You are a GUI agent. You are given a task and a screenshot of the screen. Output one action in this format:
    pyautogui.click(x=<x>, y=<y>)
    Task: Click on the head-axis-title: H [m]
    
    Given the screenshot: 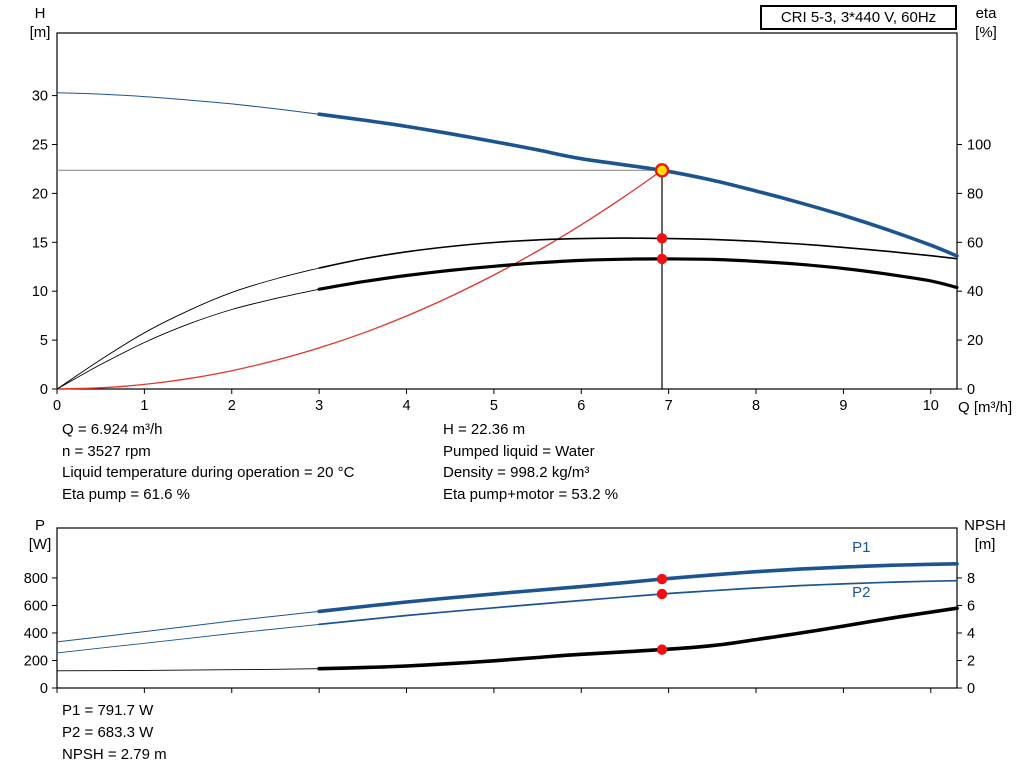 What is the action you would take?
    pyautogui.click(x=40, y=23)
    